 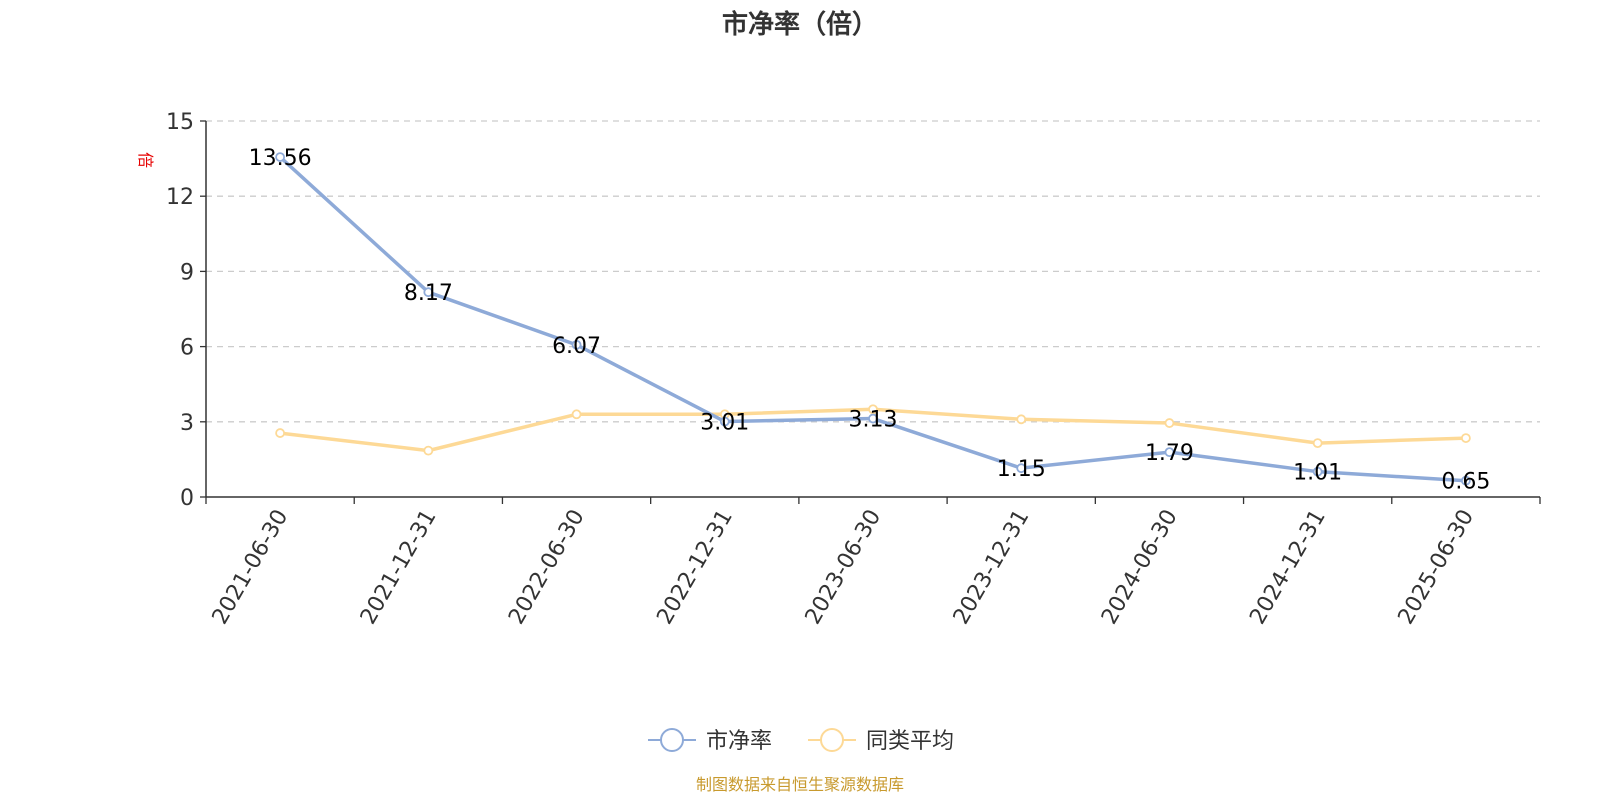 What do you see at coordinates (187, 423) in the screenshot?
I see `y-tick-label: 3` at bounding box center [187, 423].